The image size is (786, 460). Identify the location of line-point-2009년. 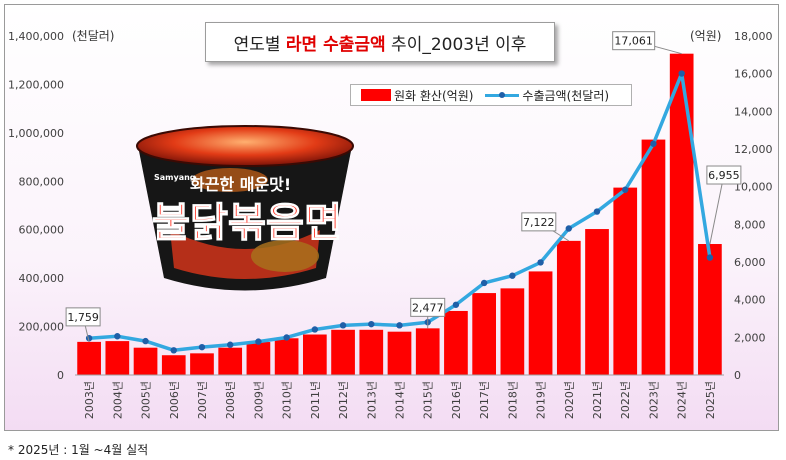
(258, 341).